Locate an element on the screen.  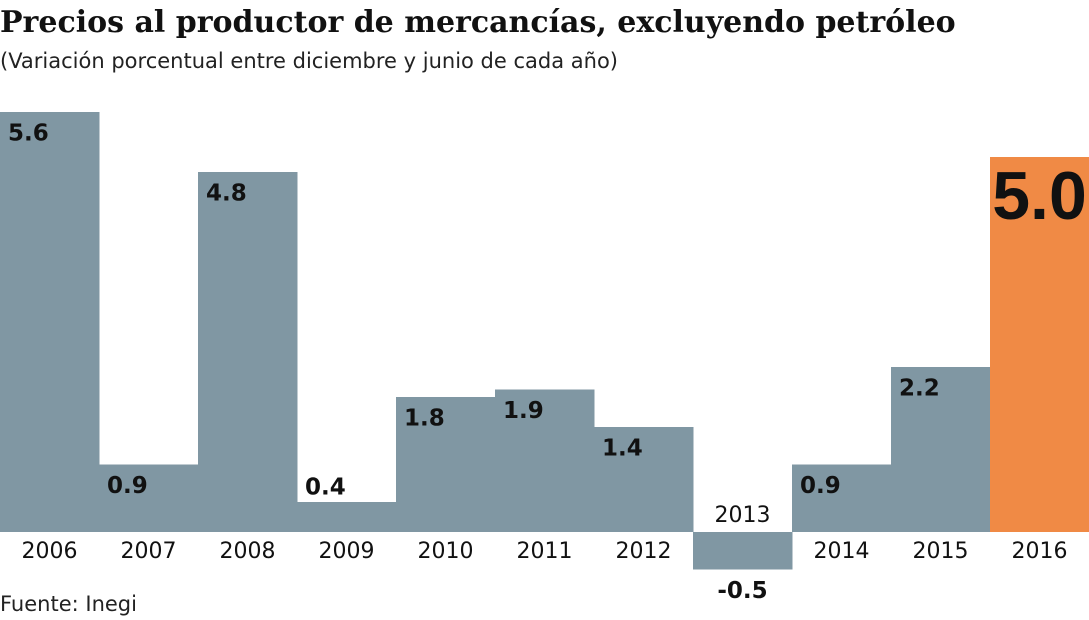
value-label: 0.4 is located at coordinates (325, 488).